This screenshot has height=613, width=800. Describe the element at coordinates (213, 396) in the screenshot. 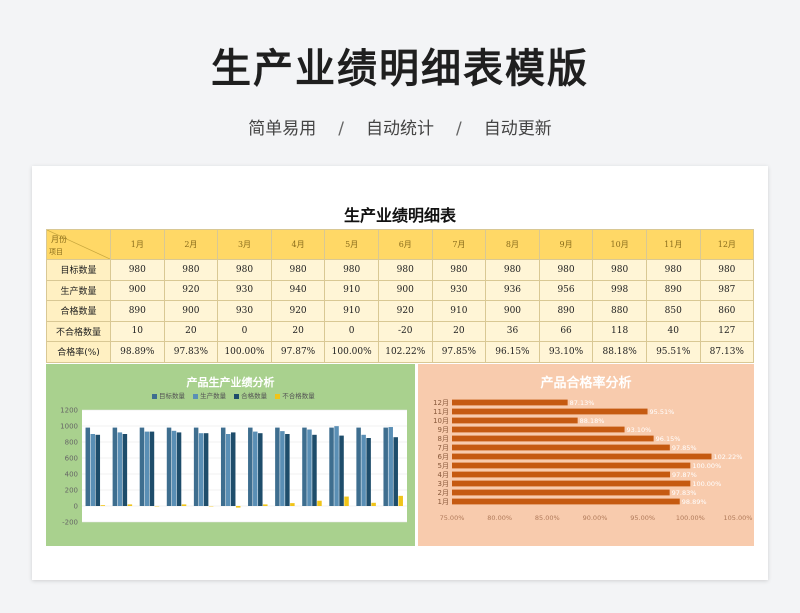

I see `legend-label-production: 生产数量` at that location.